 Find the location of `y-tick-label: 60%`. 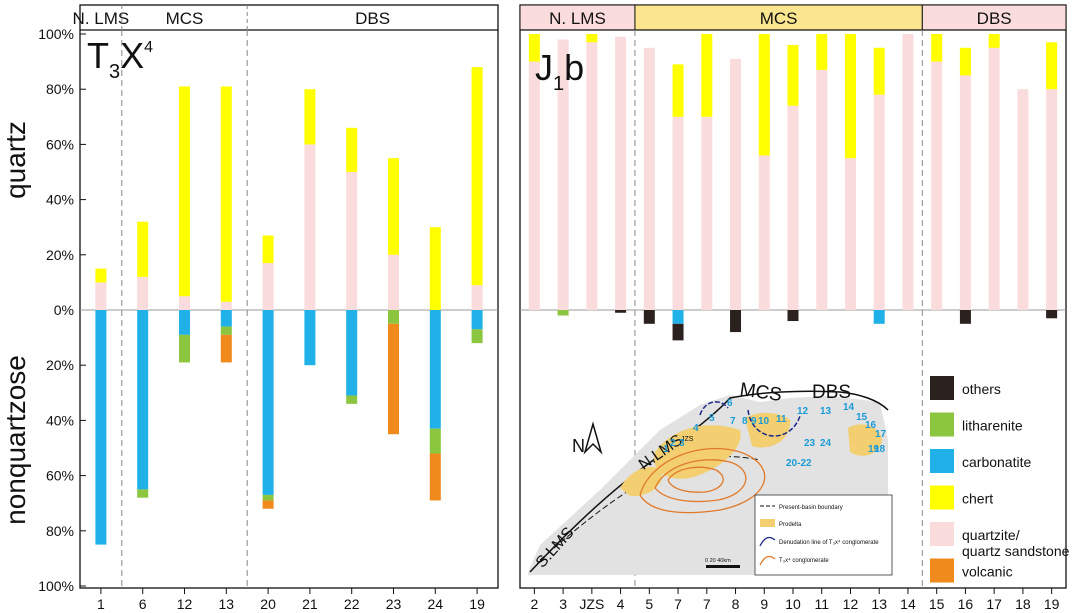

y-tick-label: 60% is located at coordinates (60, 144).